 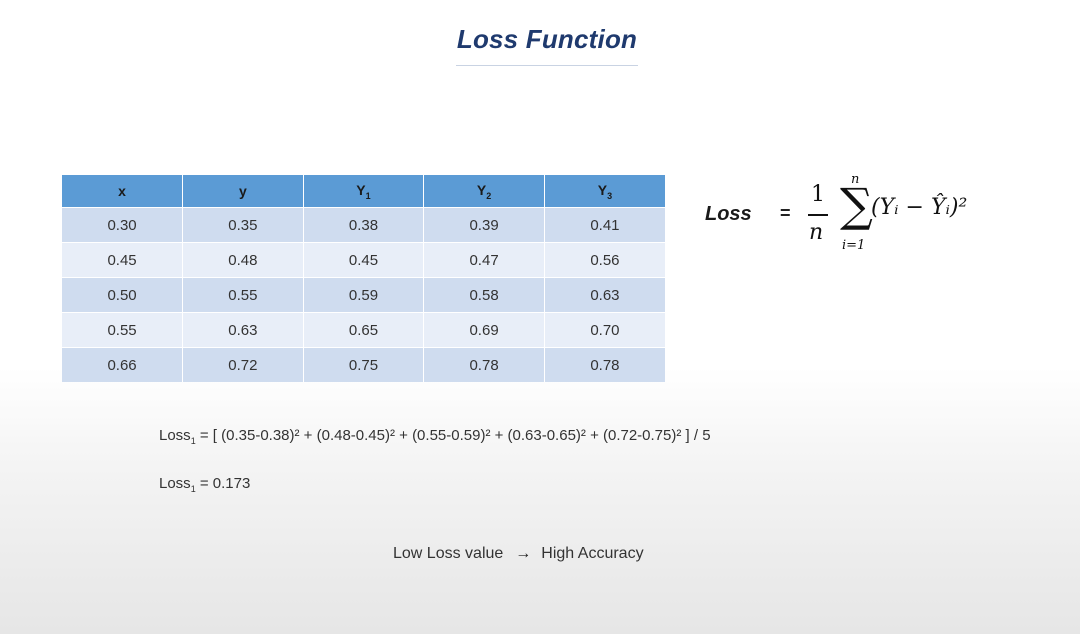 I want to click on table-cell: 0.58, so click(x=484, y=295).